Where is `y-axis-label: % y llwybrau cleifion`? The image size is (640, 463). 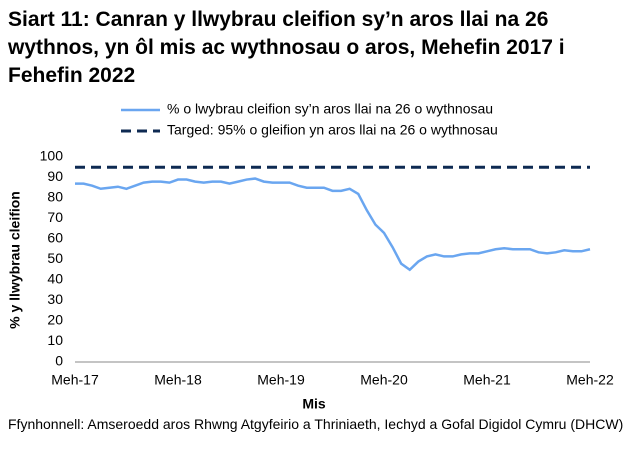 y-axis-label: % y llwybrau cleifion is located at coordinates (15, 260).